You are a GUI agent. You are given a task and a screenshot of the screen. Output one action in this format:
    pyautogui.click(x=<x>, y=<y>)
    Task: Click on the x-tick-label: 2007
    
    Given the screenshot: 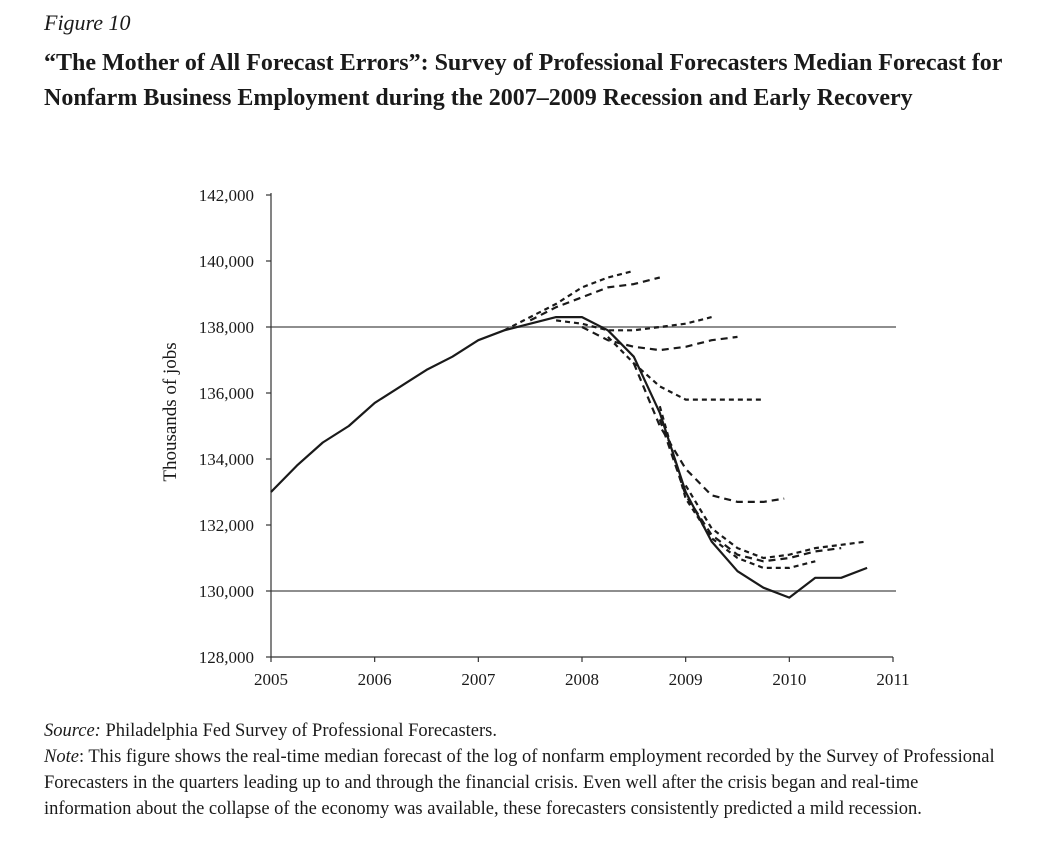 What is the action you would take?
    pyautogui.click(x=478, y=679)
    